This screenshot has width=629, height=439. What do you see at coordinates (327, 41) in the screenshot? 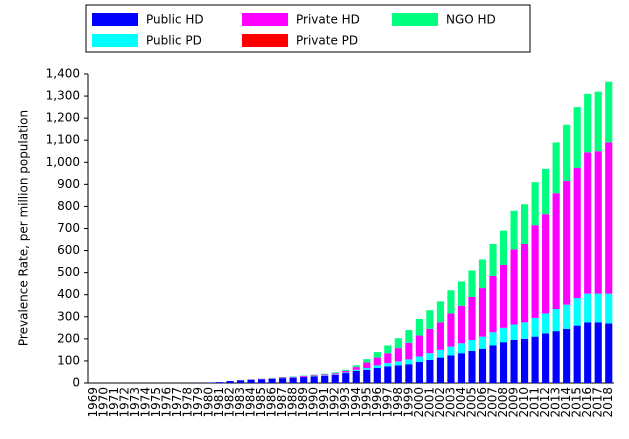
I see `legend-label: Private PD` at bounding box center [327, 41].